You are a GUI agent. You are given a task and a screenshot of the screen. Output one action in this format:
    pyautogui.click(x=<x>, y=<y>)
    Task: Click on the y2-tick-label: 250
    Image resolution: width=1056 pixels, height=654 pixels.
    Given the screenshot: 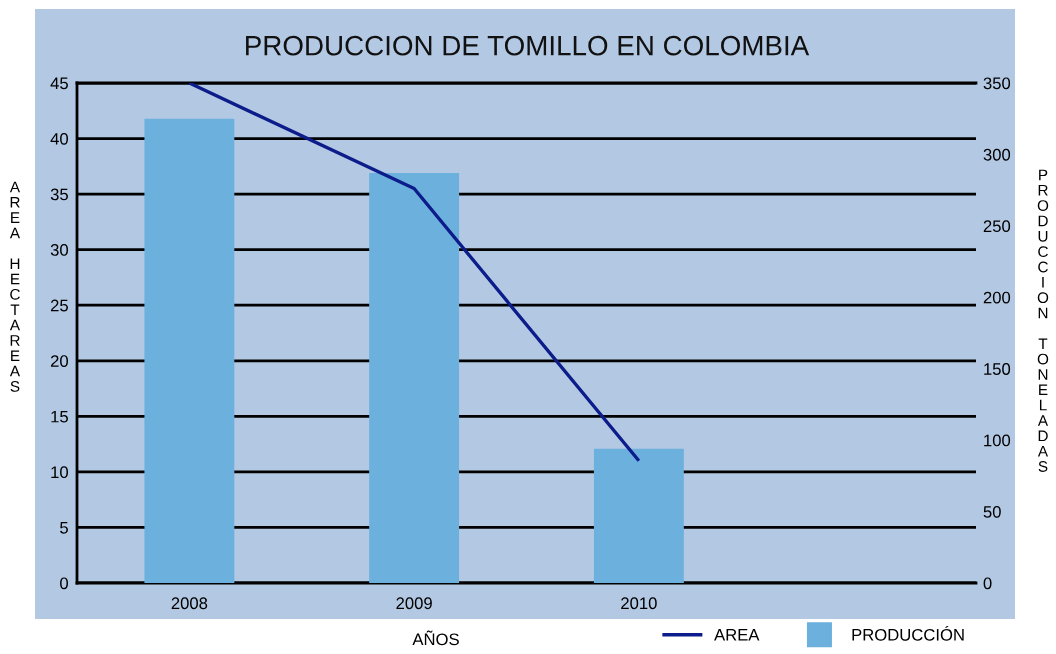 What is the action you would take?
    pyautogui.click(x=997, y=226)
    